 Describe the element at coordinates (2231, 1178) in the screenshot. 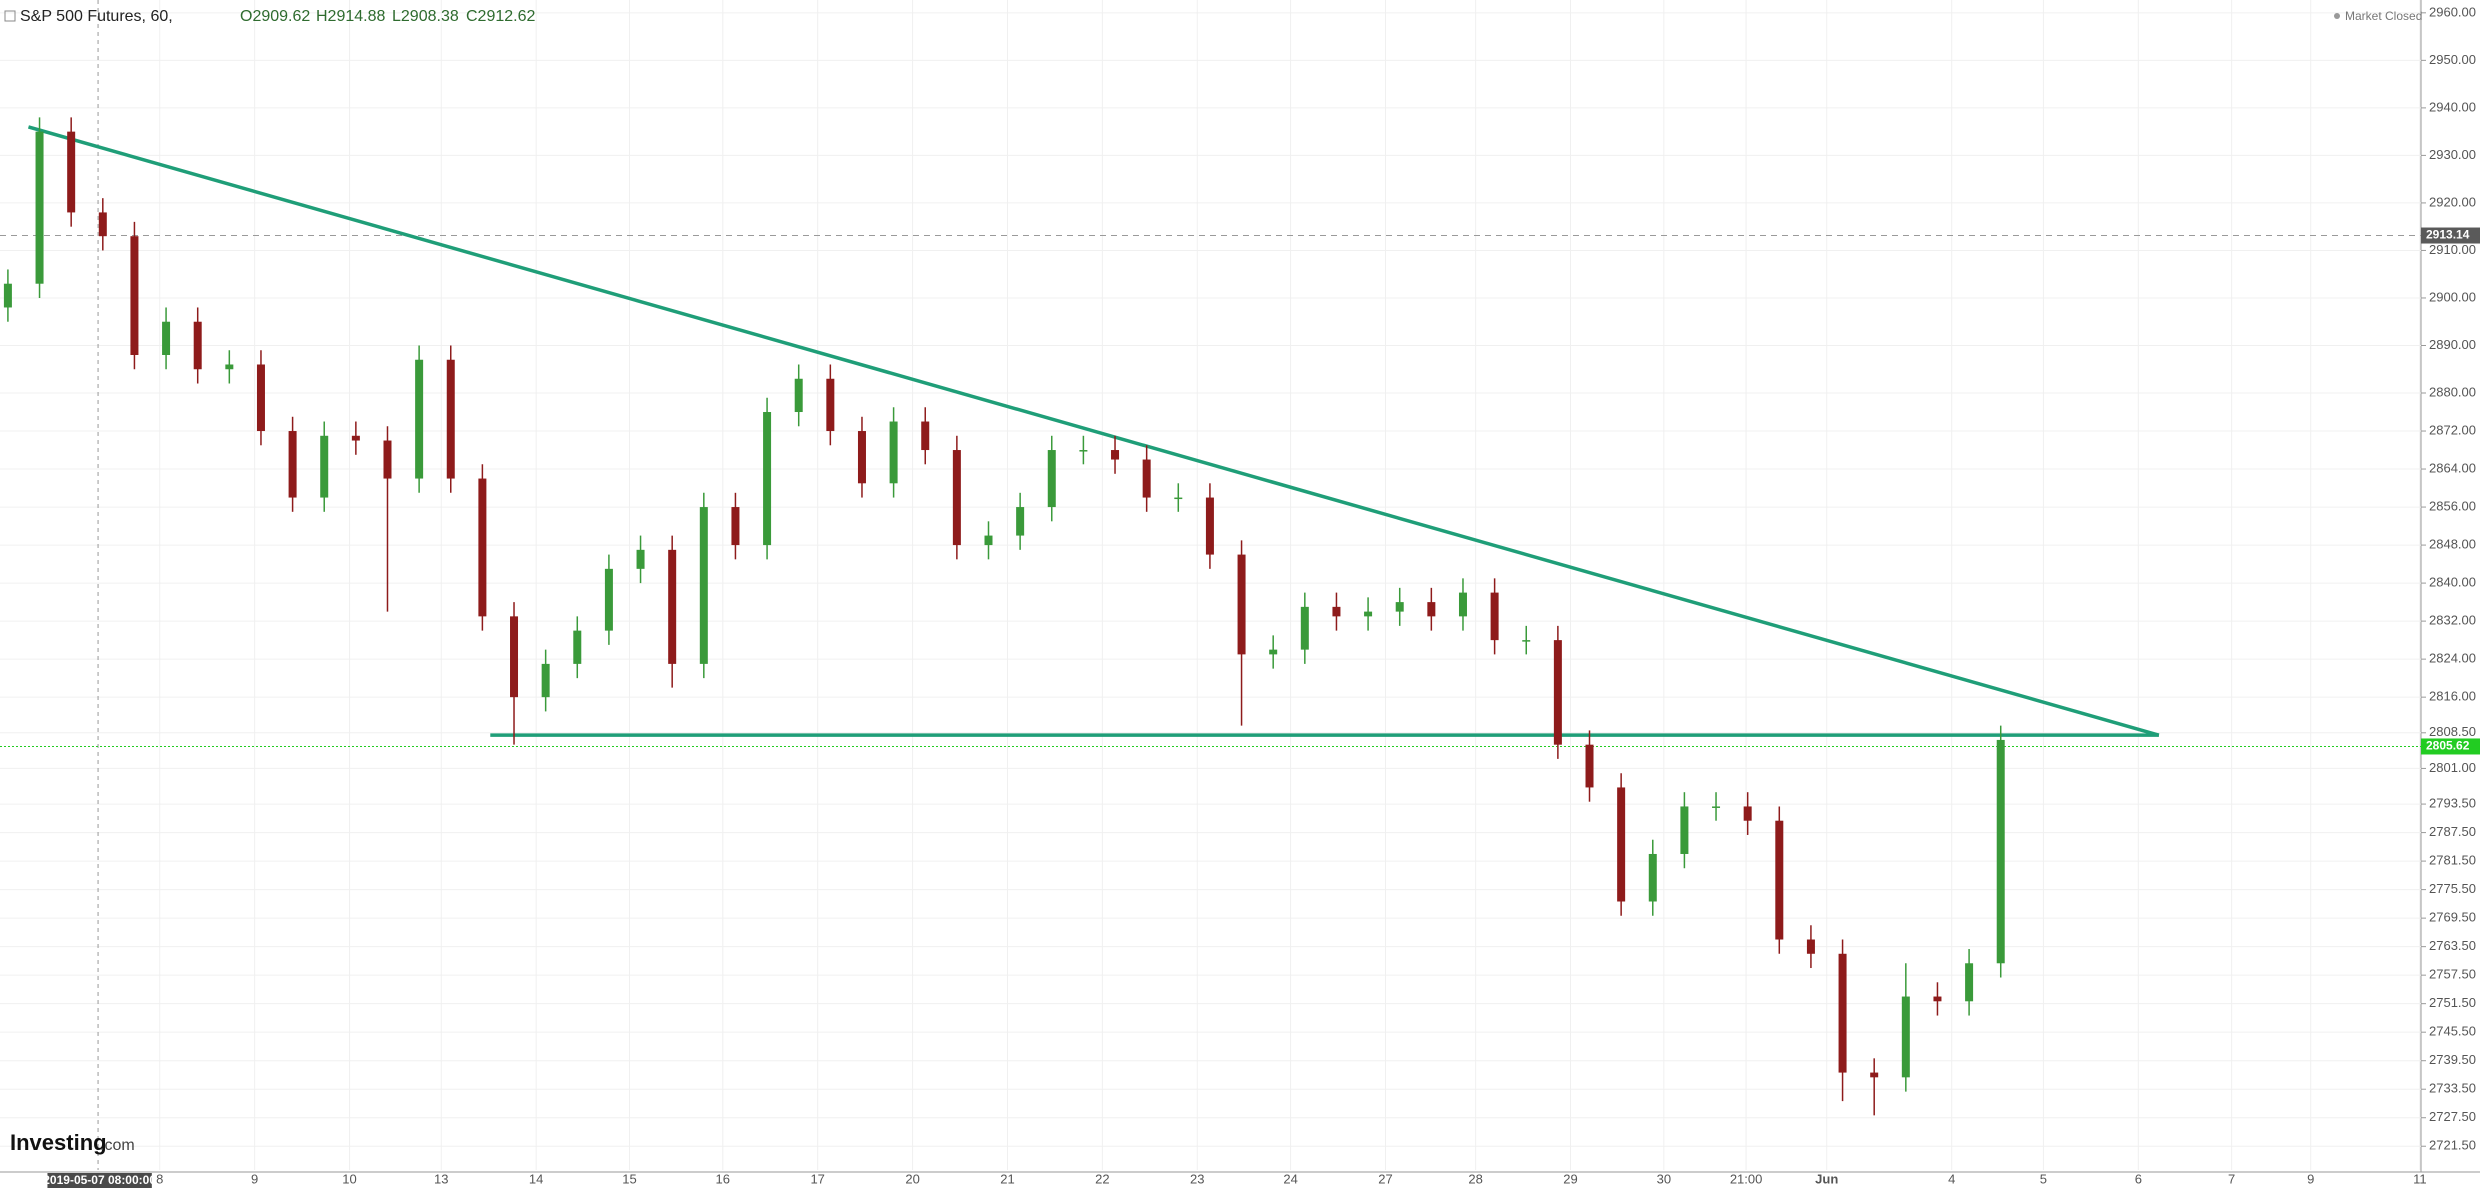

I see `x-tick-label: 7` at that location.